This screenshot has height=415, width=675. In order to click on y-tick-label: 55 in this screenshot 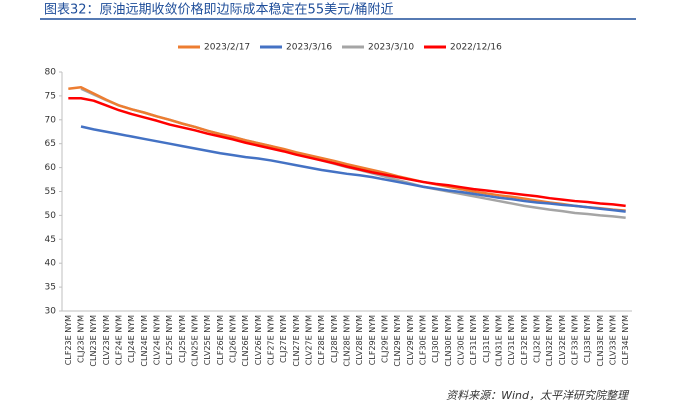, I will do `click(50, 192)`.